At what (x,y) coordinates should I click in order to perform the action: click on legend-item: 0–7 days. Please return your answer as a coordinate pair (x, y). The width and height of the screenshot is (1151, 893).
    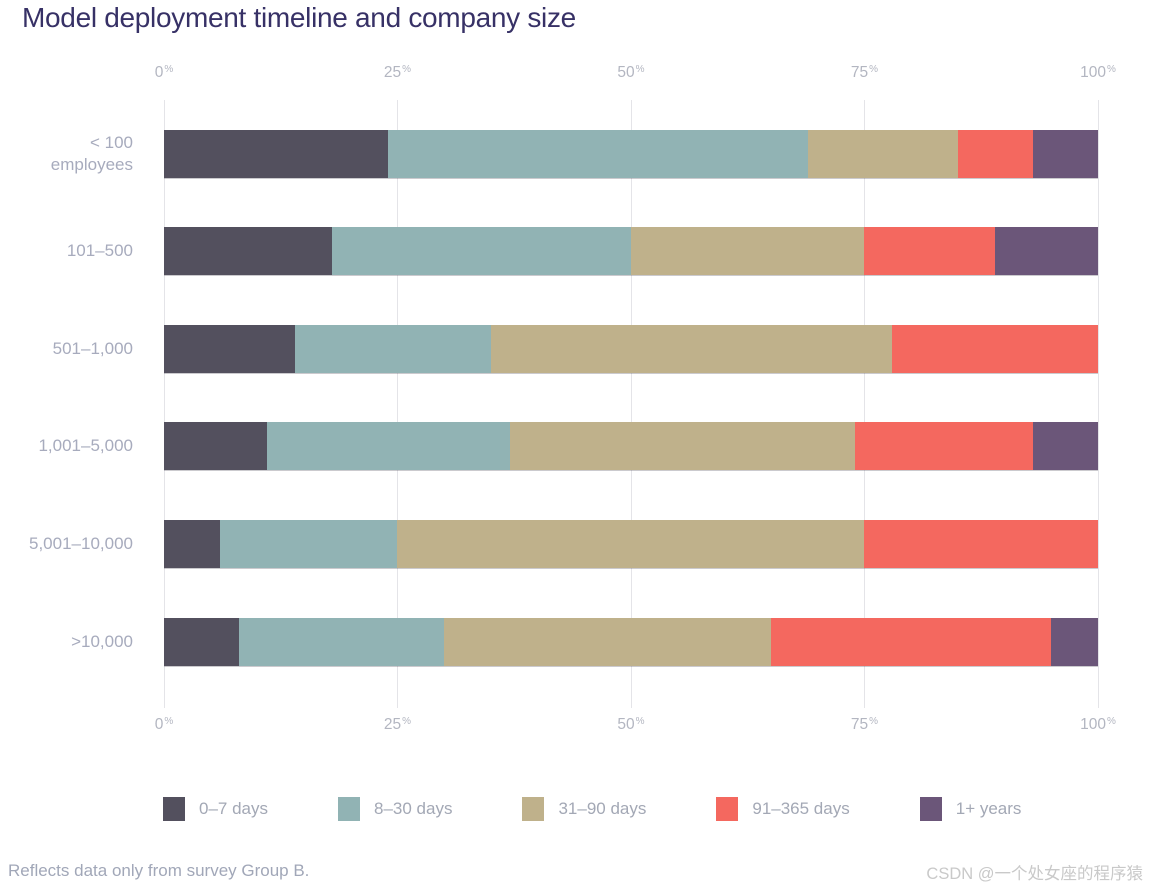
    Looking at the image, I should click on (215, 809).